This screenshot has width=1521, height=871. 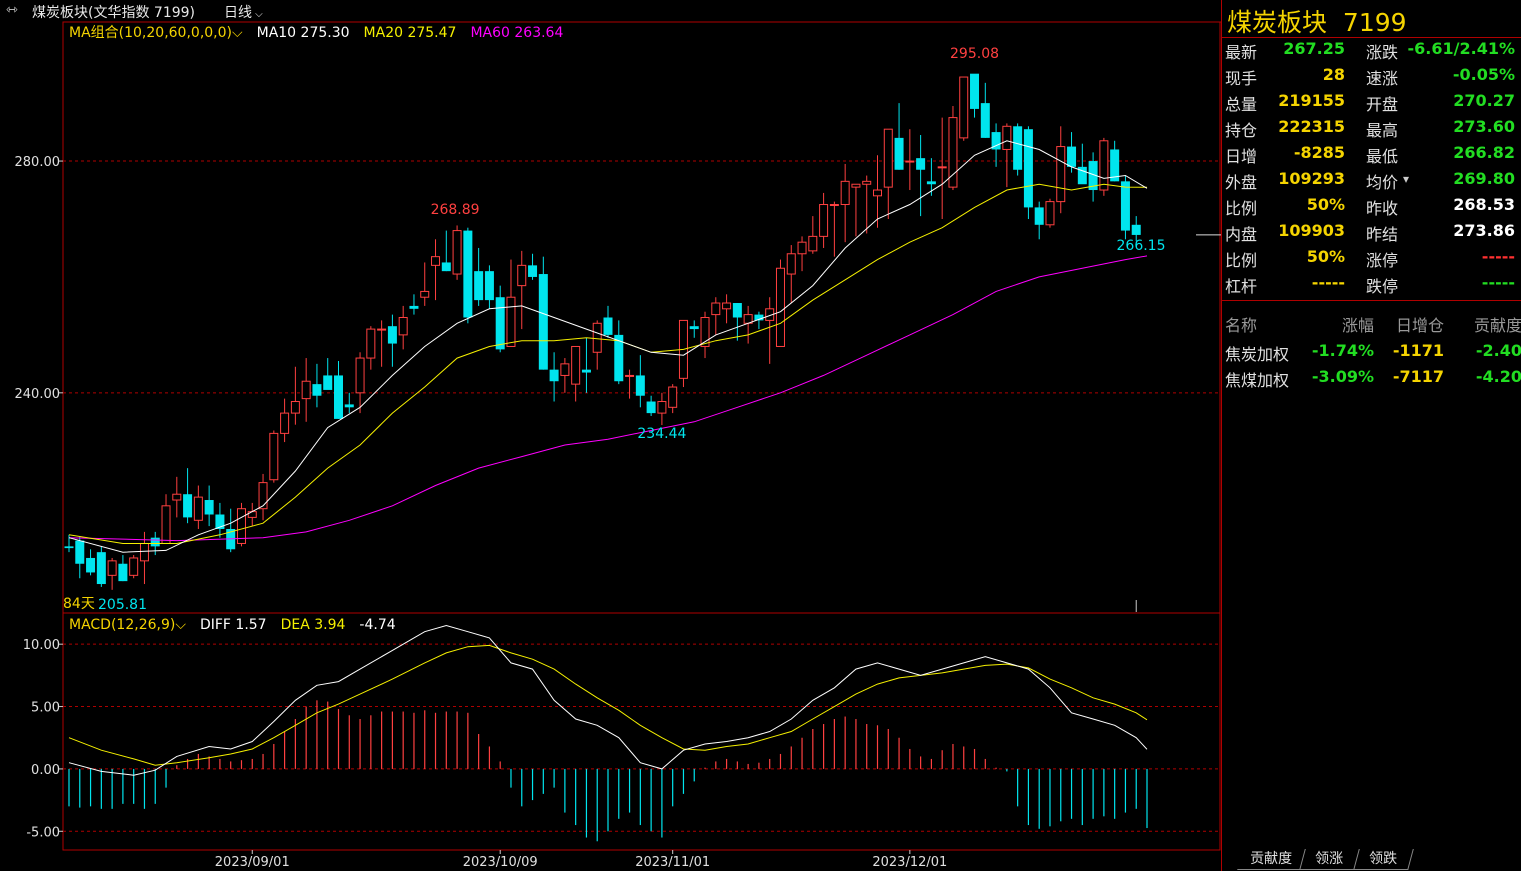 What do you see at coordinates (127, 625) in the screenshot?
I see `macd-legend-name: MACD(12,26,9)⌵` at bounding box center [127, 625].